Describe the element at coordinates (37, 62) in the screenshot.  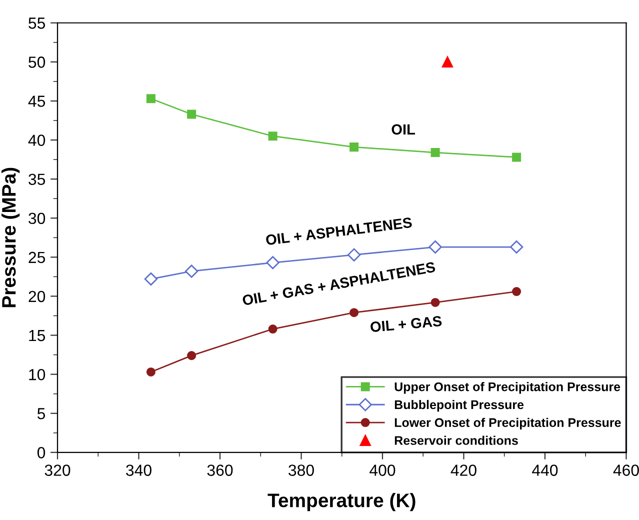
I see `y-tick-label: 50` at that location.